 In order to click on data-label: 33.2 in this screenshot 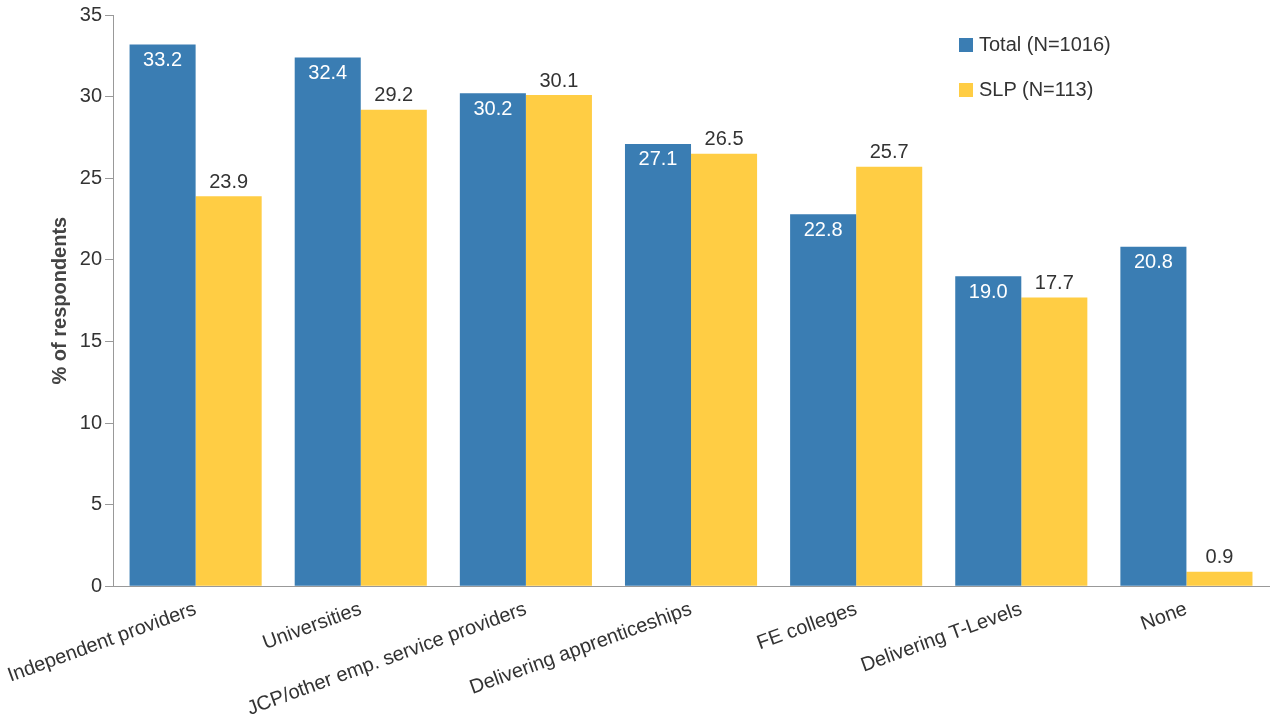, I will do `click(163, 58)`.